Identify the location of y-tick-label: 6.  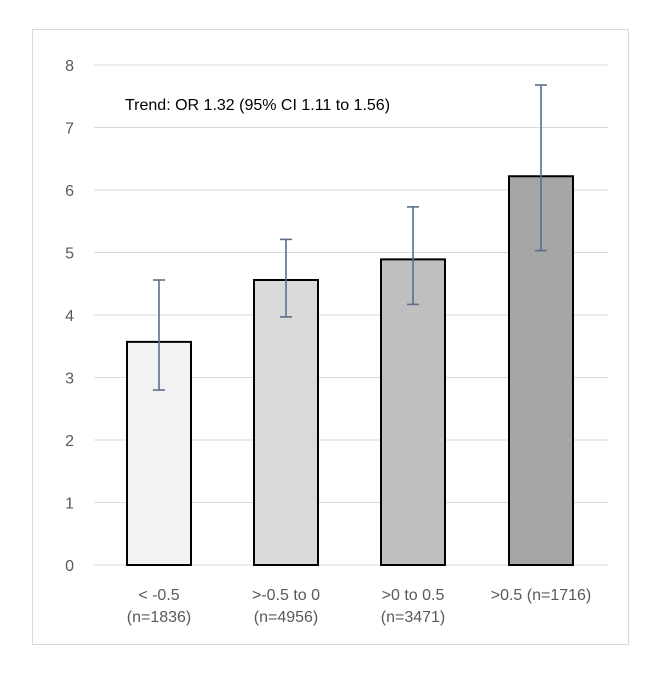
(69, 191).